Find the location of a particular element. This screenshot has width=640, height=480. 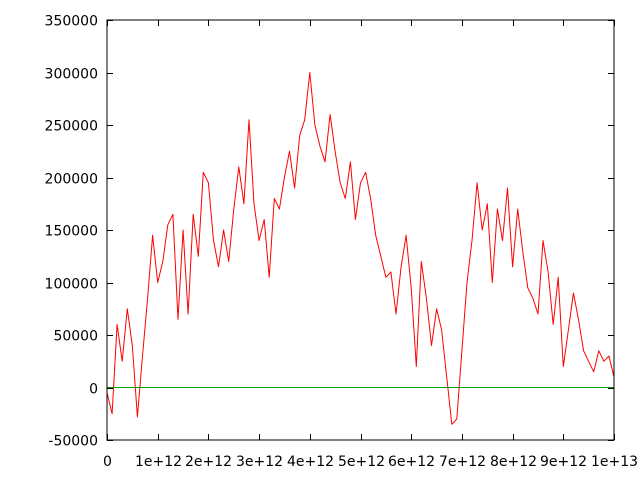

y-tick-label: 250000 is located at coordinates (71, 127).